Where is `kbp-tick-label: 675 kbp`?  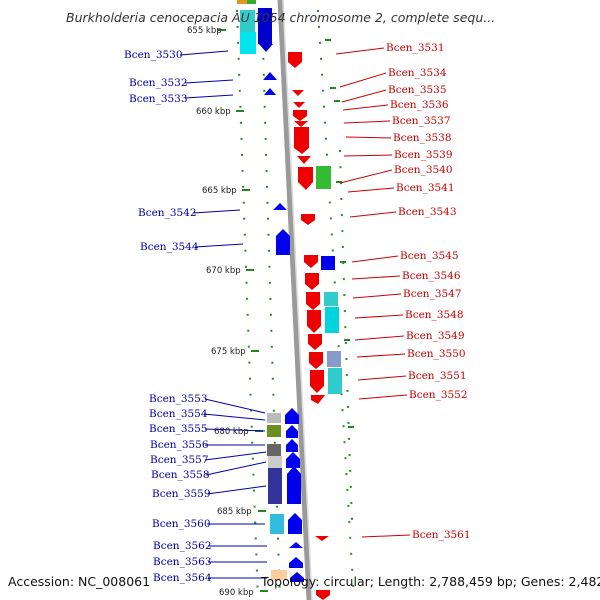
kbp-tick-label: 675 kbp is located at coordinates (228, 352).